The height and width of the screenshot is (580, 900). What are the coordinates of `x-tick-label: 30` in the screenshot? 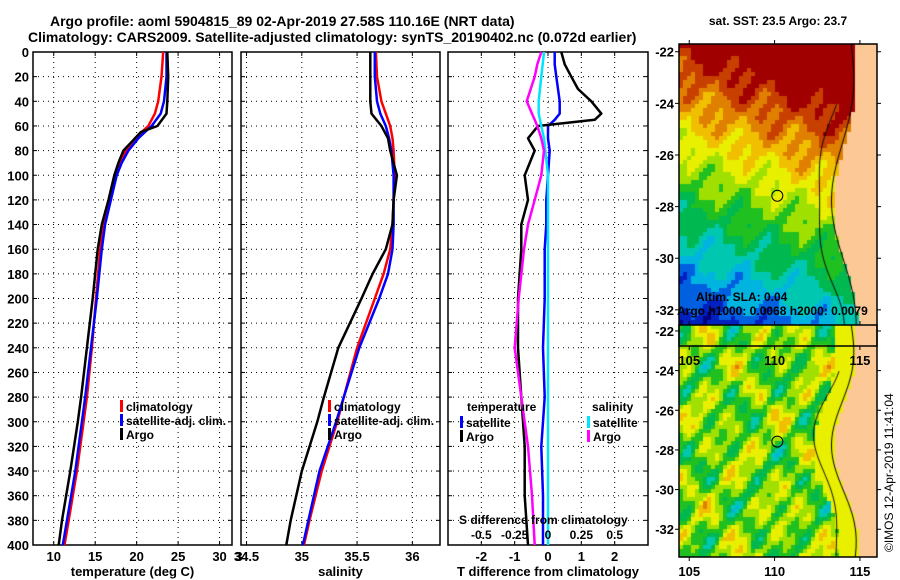 It's located at (219, 556).